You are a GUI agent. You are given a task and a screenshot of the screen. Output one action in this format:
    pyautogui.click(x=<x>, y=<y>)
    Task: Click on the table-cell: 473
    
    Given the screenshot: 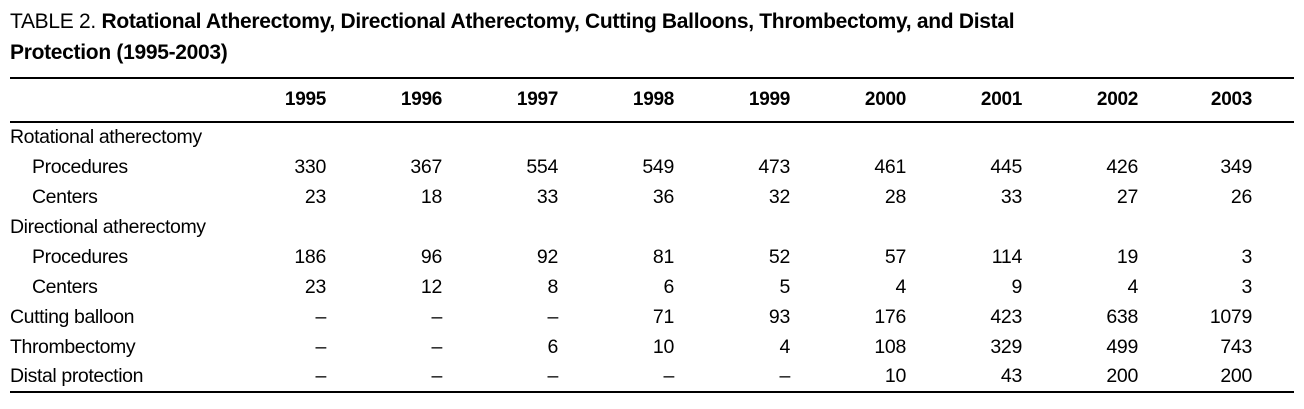 What is the action you would take?
    pyautogui.click(x=774, y=166)
    